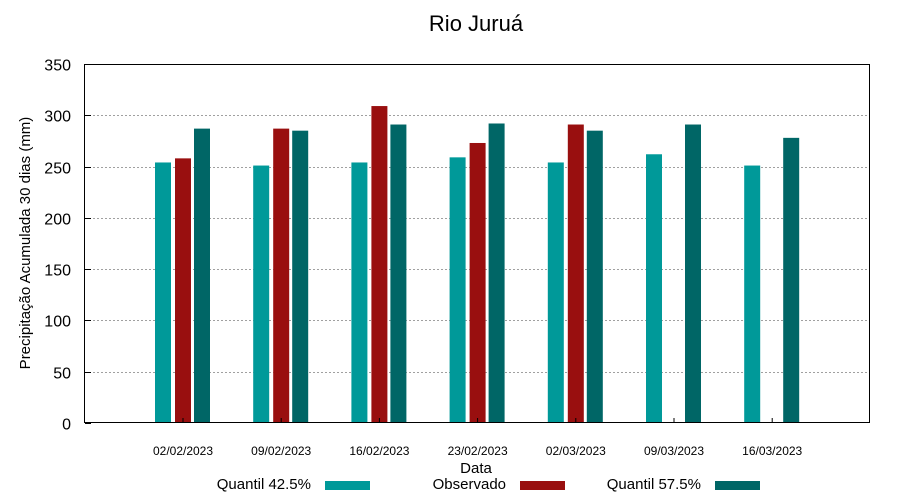  I want to click on y-tick-label: 200, so click(57, 220).